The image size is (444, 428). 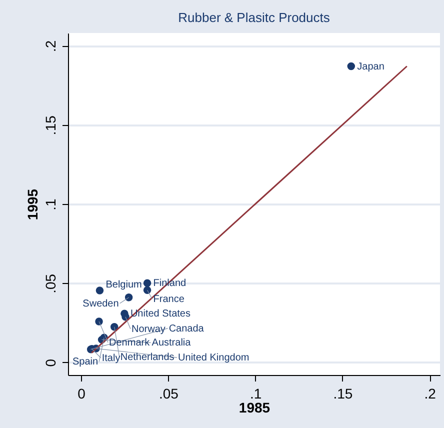 What do you see at coordinates (32, 204) in the screenshot?
I see `y-axis-title: 1995` at bounding box center [32, 204].